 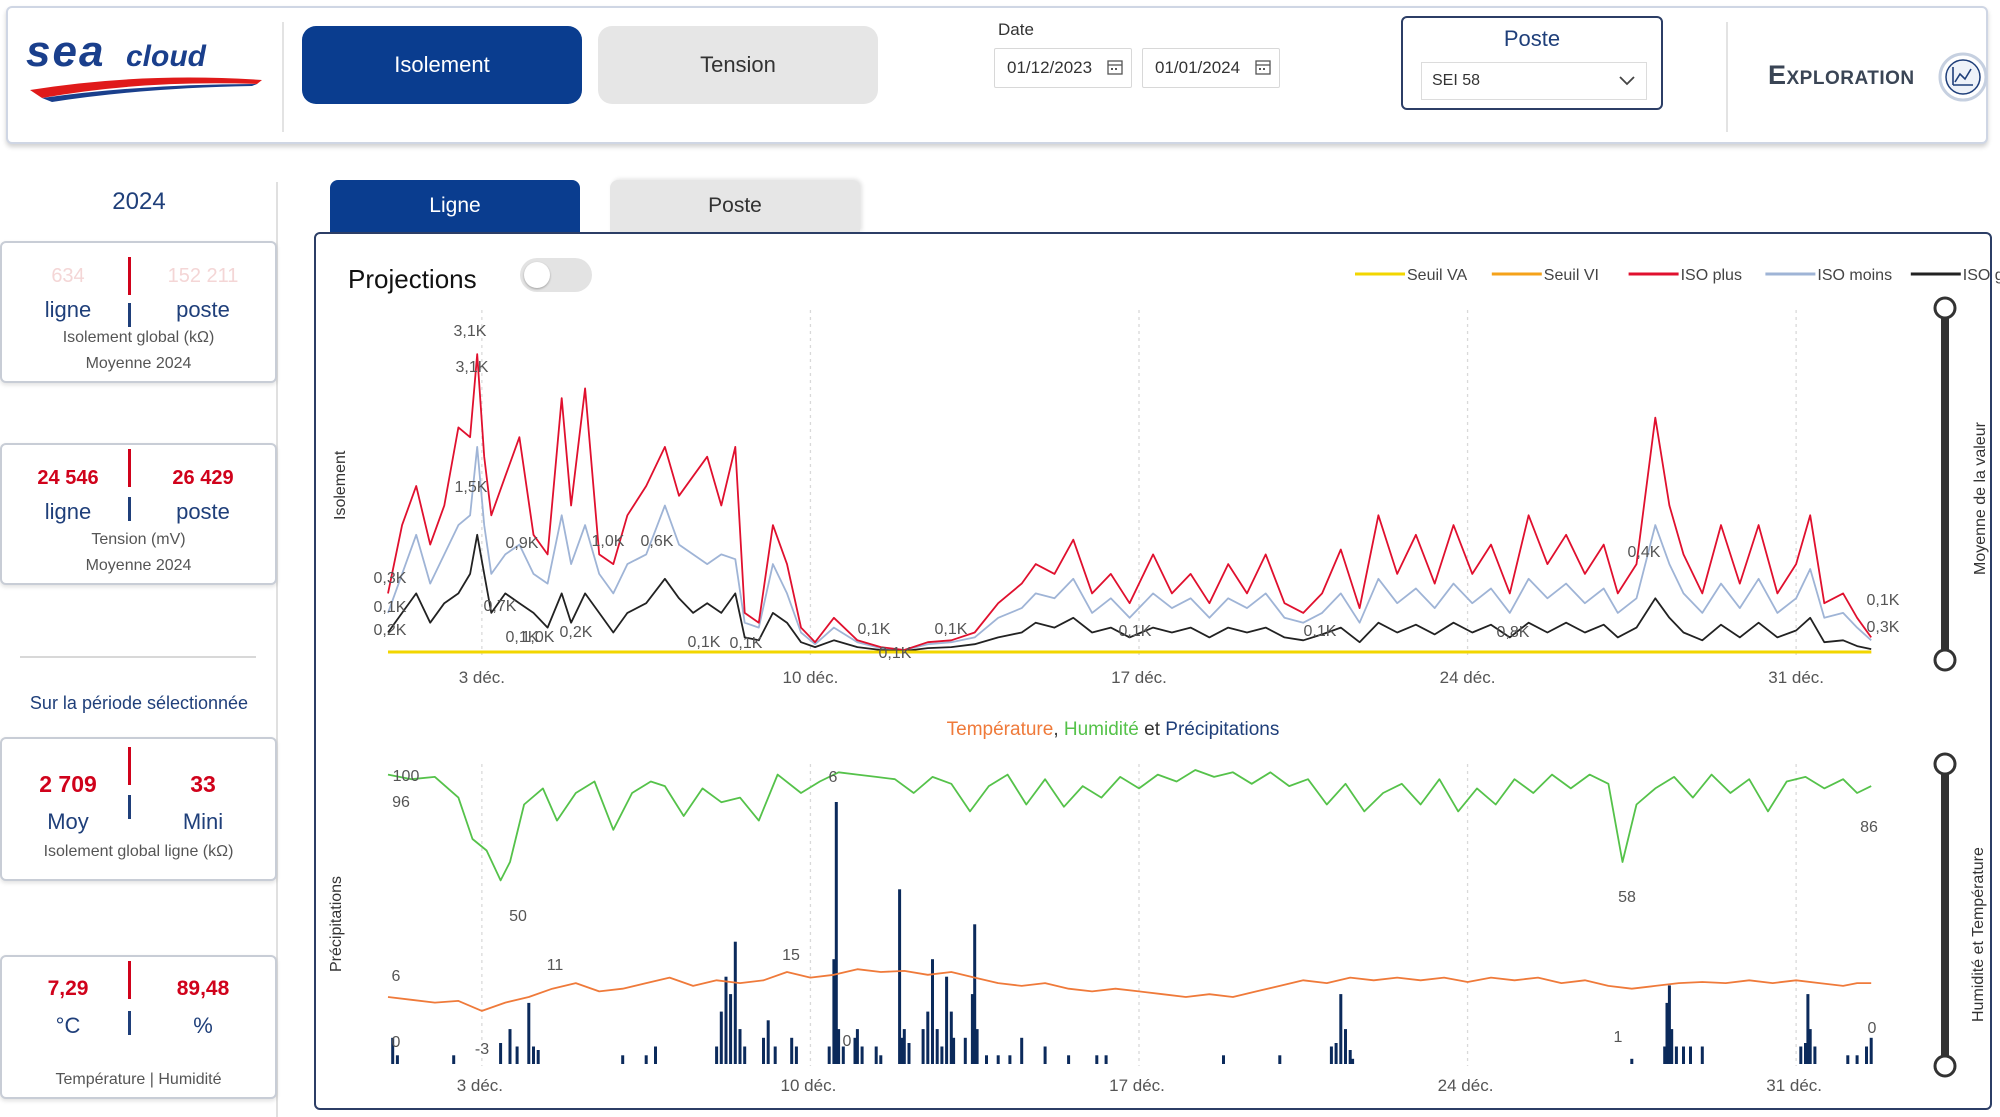 What do you see at coordinates (139, 703) in the screenshot?
I see `period-label: Sur la période sélectionnée` at bounding box center [139, 703].